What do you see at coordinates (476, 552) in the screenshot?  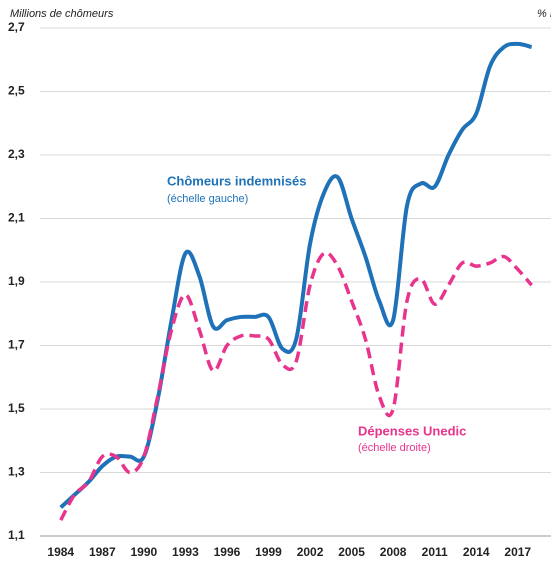 I see `x-tick-label: 2014` at bounding box center [476, 552].